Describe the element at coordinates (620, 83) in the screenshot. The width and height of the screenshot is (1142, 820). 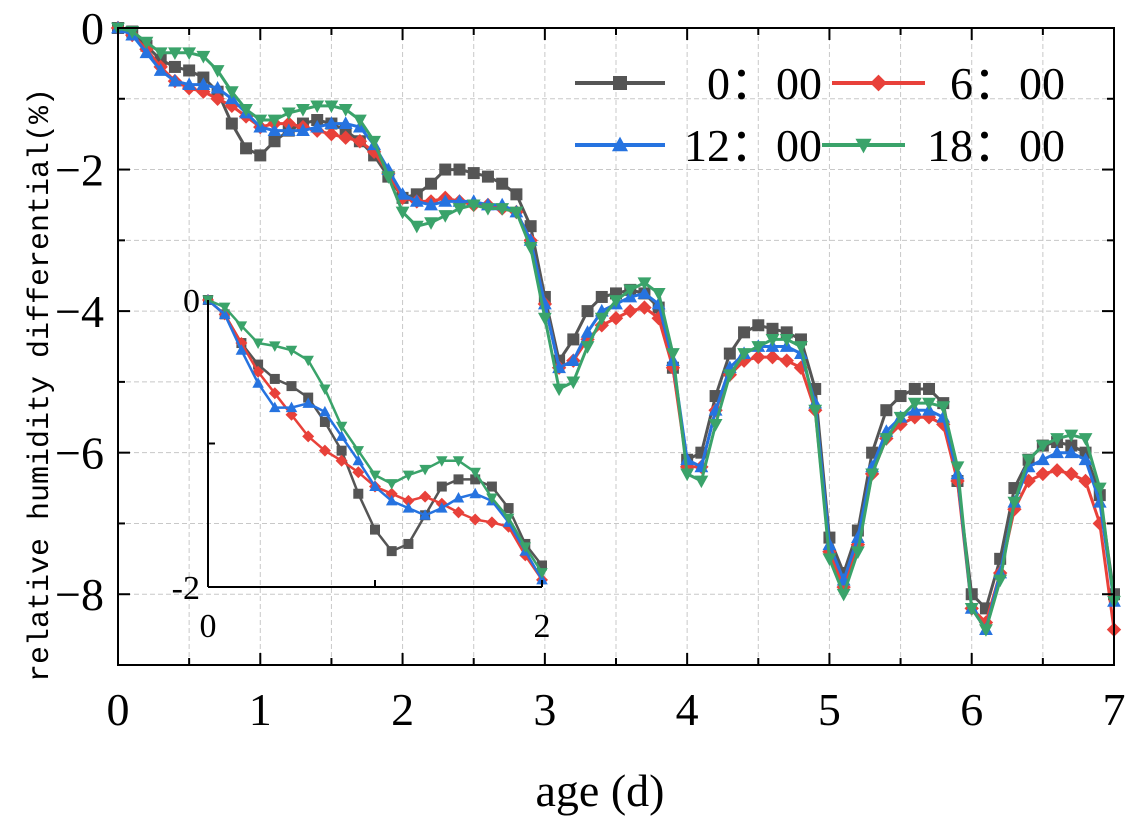
I see `legend-marker` at that location.